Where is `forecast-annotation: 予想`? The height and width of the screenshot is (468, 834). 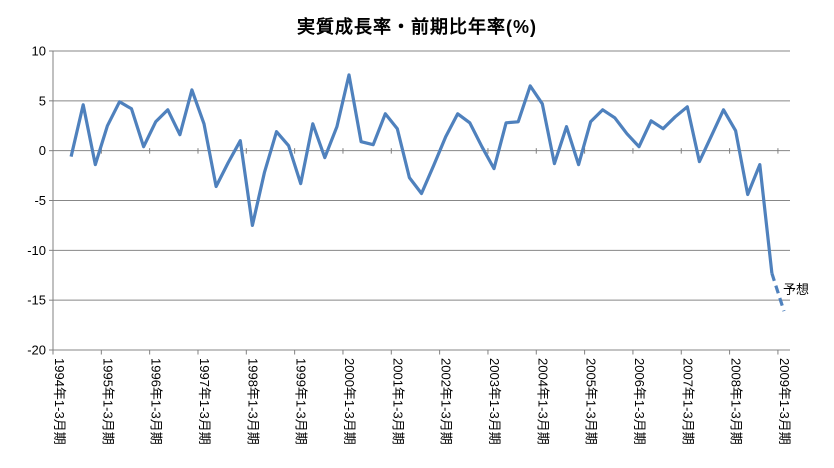
forecast-annotation: 予想 is located at coordinates (796, 289).